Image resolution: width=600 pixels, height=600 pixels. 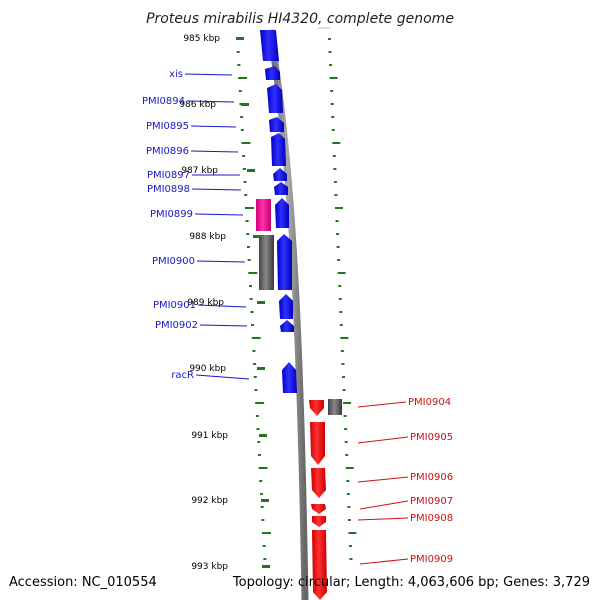 I want to click on outer-ring-right, so click(x=337, y=293).